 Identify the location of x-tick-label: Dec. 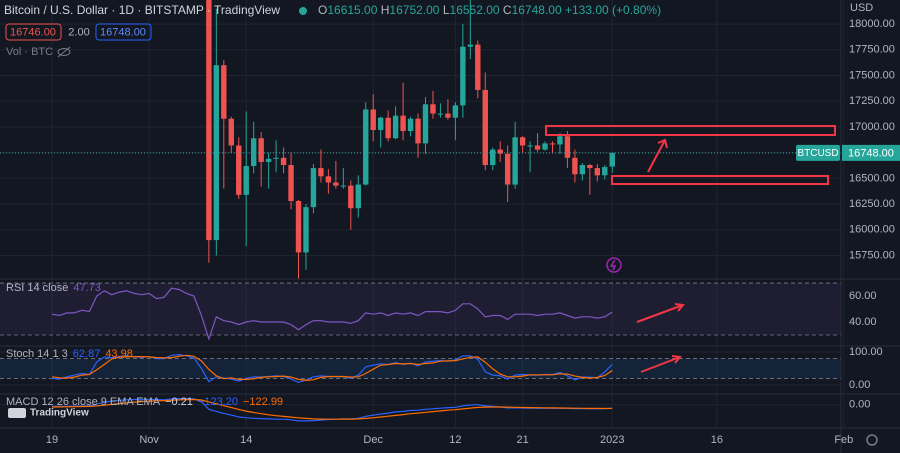
(373, 440).